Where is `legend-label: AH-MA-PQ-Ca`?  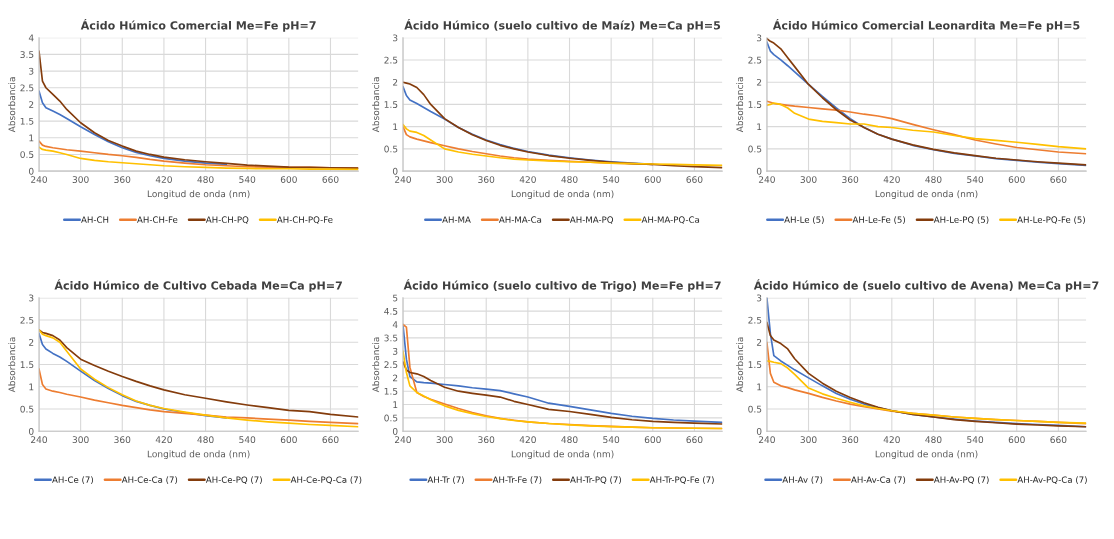 legend-label: AH-MA-PQ-Ca is located at coordinates (670, 220).